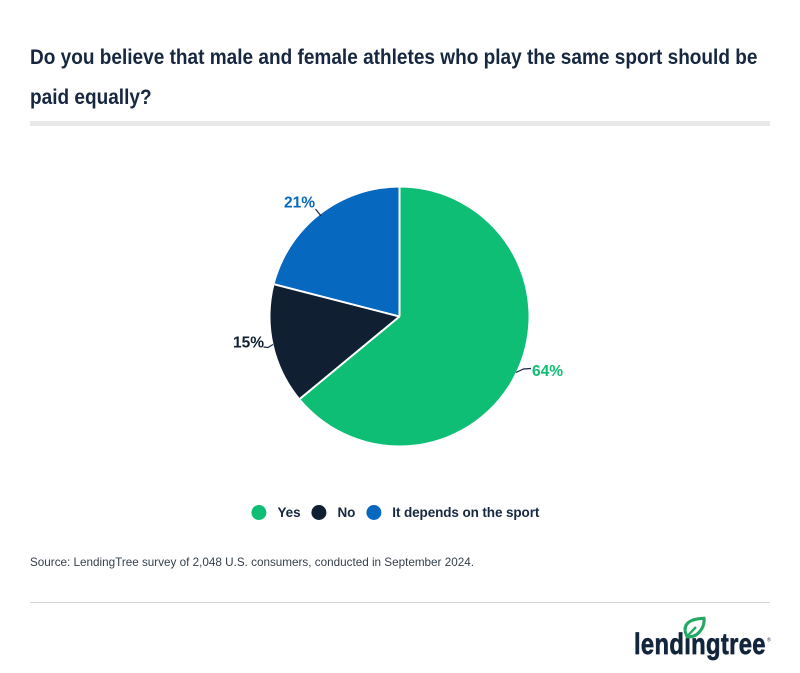  Describe the element at coordinates (547, 371) in the screenshot. I see `svg-text: 64%` at that location.